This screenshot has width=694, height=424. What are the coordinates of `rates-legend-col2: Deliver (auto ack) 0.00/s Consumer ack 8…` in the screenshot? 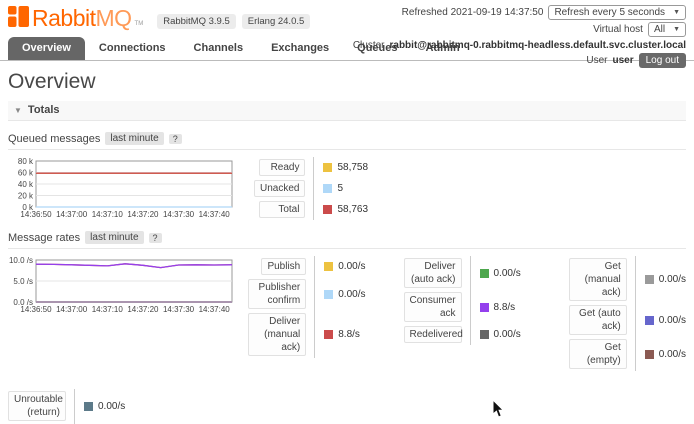 It's located at (462, 300).